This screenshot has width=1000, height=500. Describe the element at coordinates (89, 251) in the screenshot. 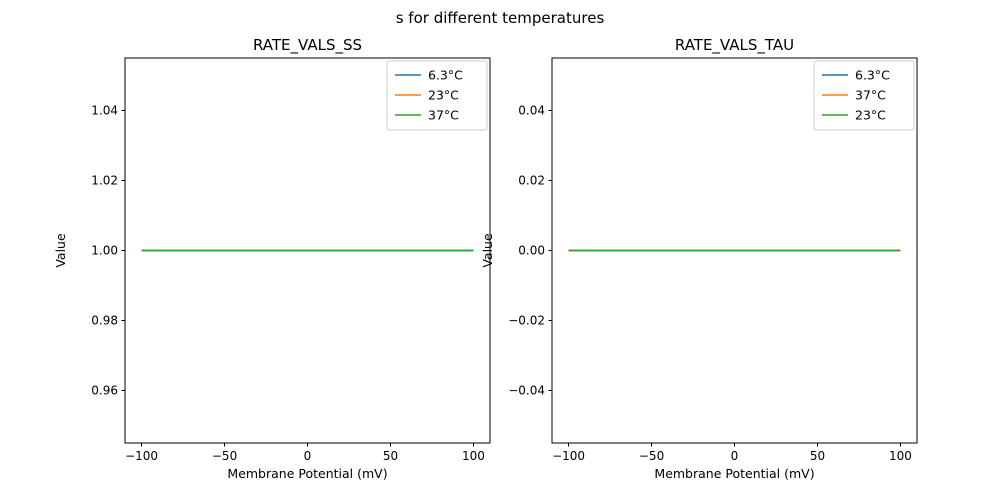

I see `y-axis: 0.96 0.98 1.00 1.02 1.04 Value` at that location.